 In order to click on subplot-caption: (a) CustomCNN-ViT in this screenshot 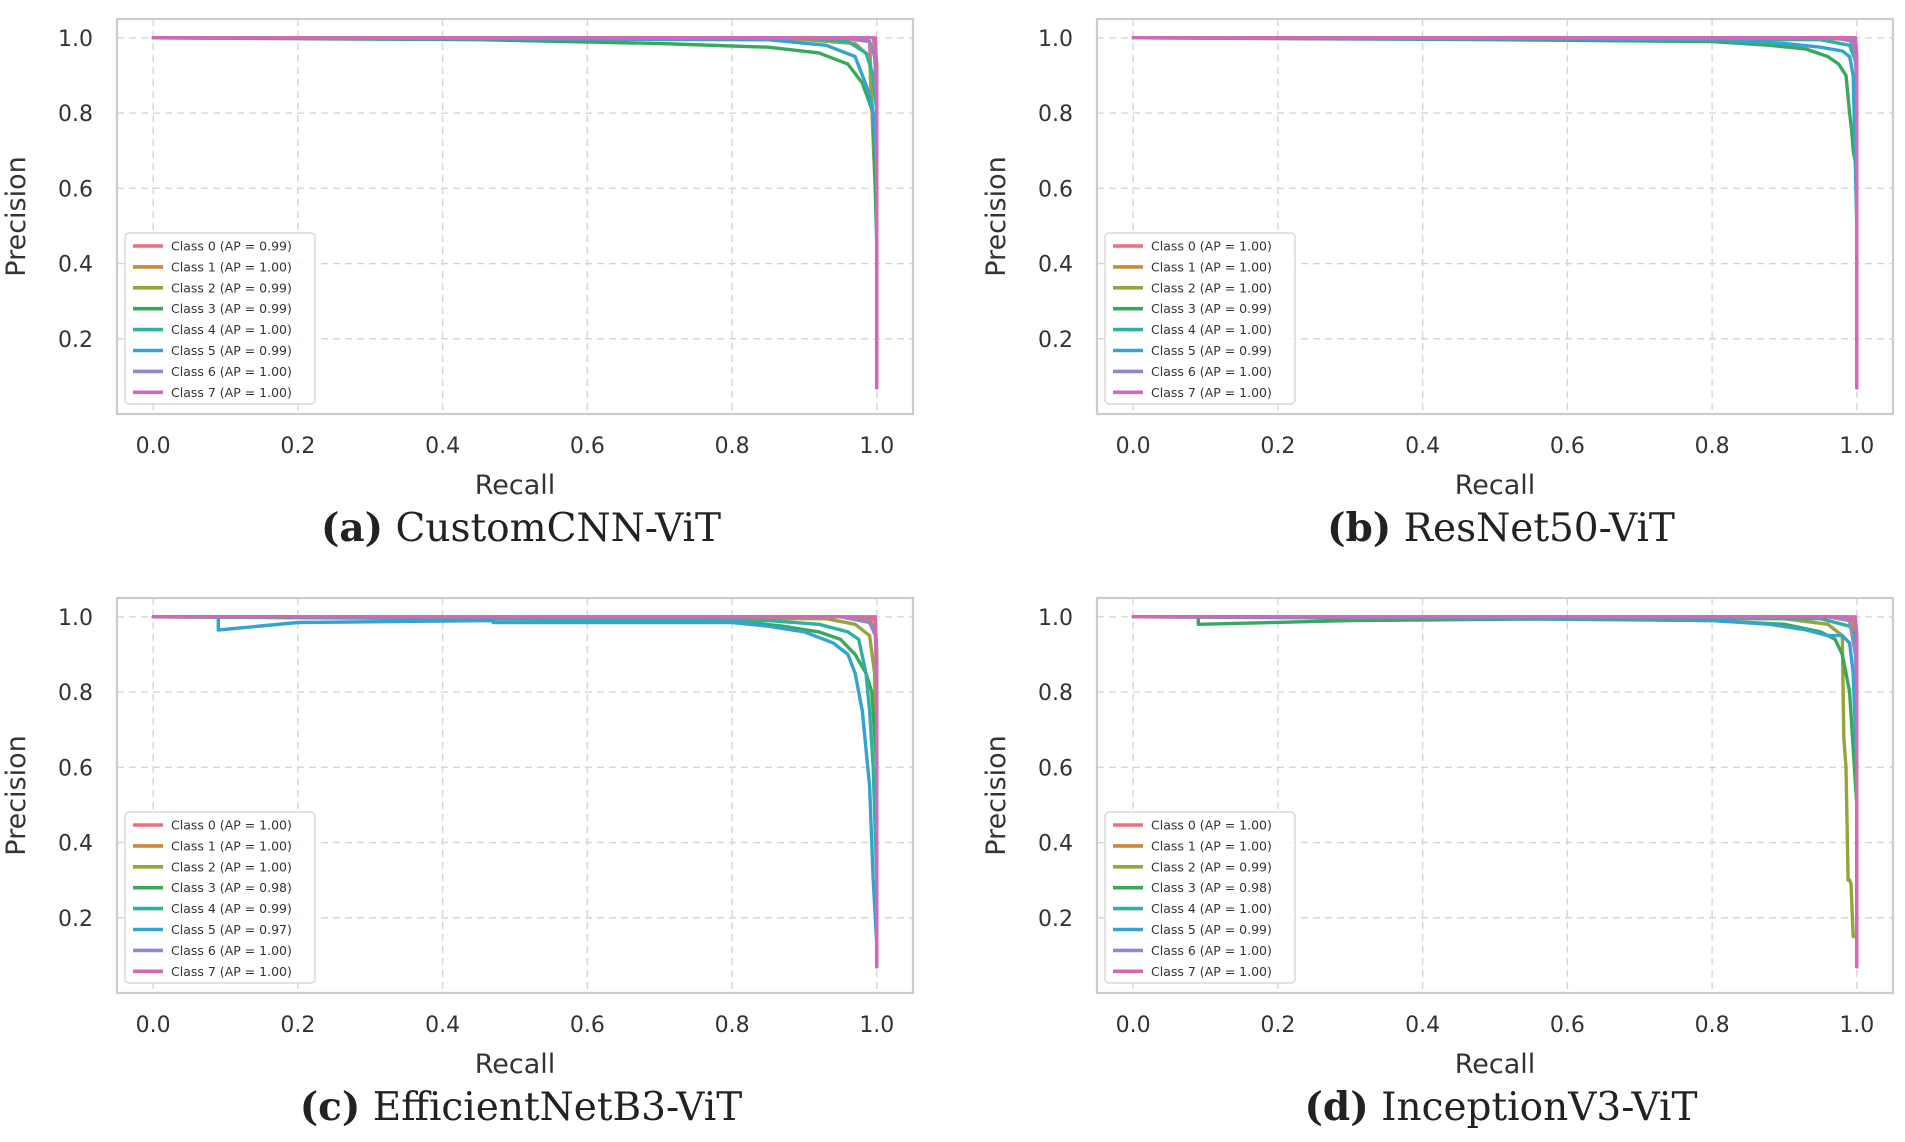, I will do `click(521, 528)`.